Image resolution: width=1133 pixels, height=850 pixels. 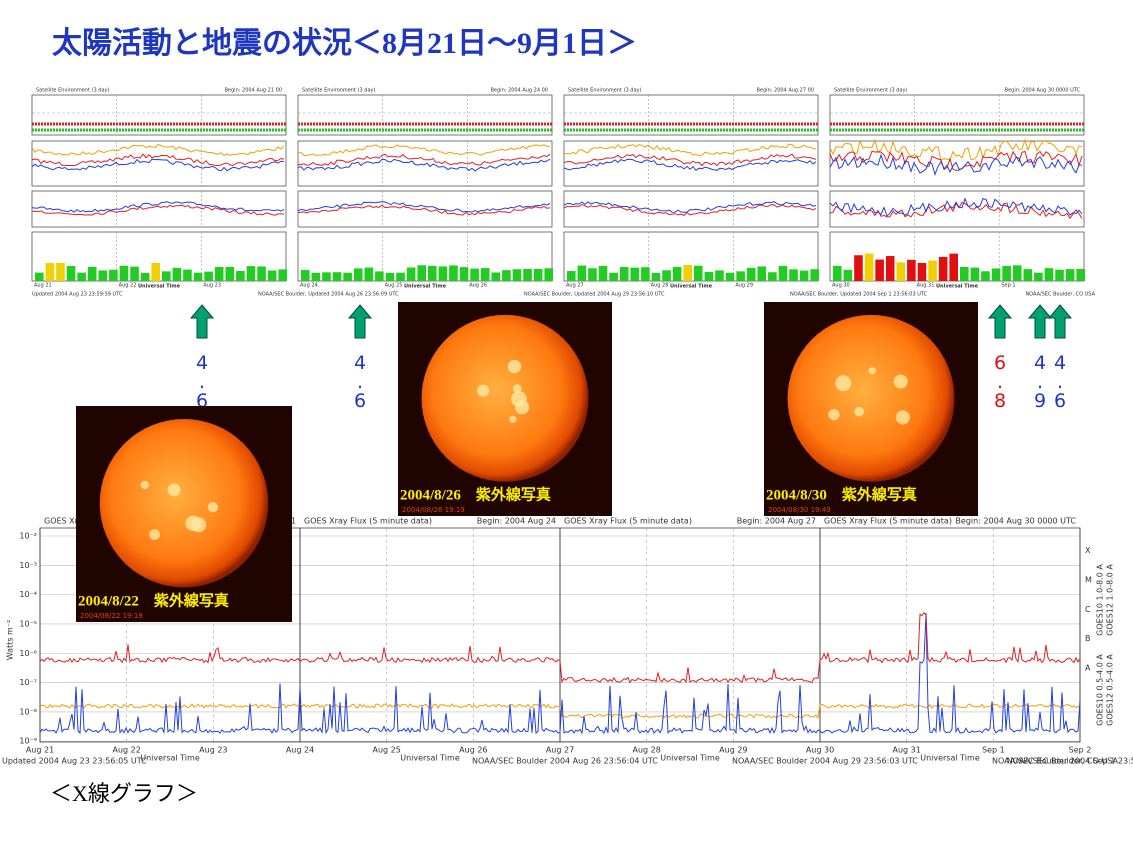 What do you see at coordinates (1100, 690) in the screenshot?
I see `legend-entry: GOES10 0.5-4.0 A` at bounding box center [1100, 690].